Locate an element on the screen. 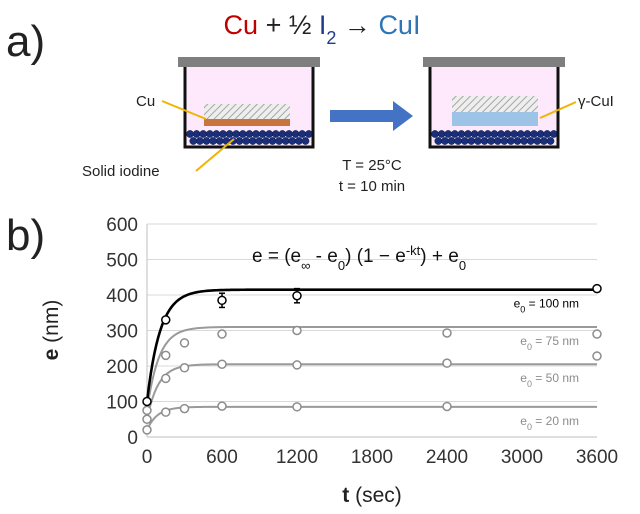 Image resolution: width=640 pixels, height=514 pixels. chamber-left-walls is located at coordinates (249, 108).